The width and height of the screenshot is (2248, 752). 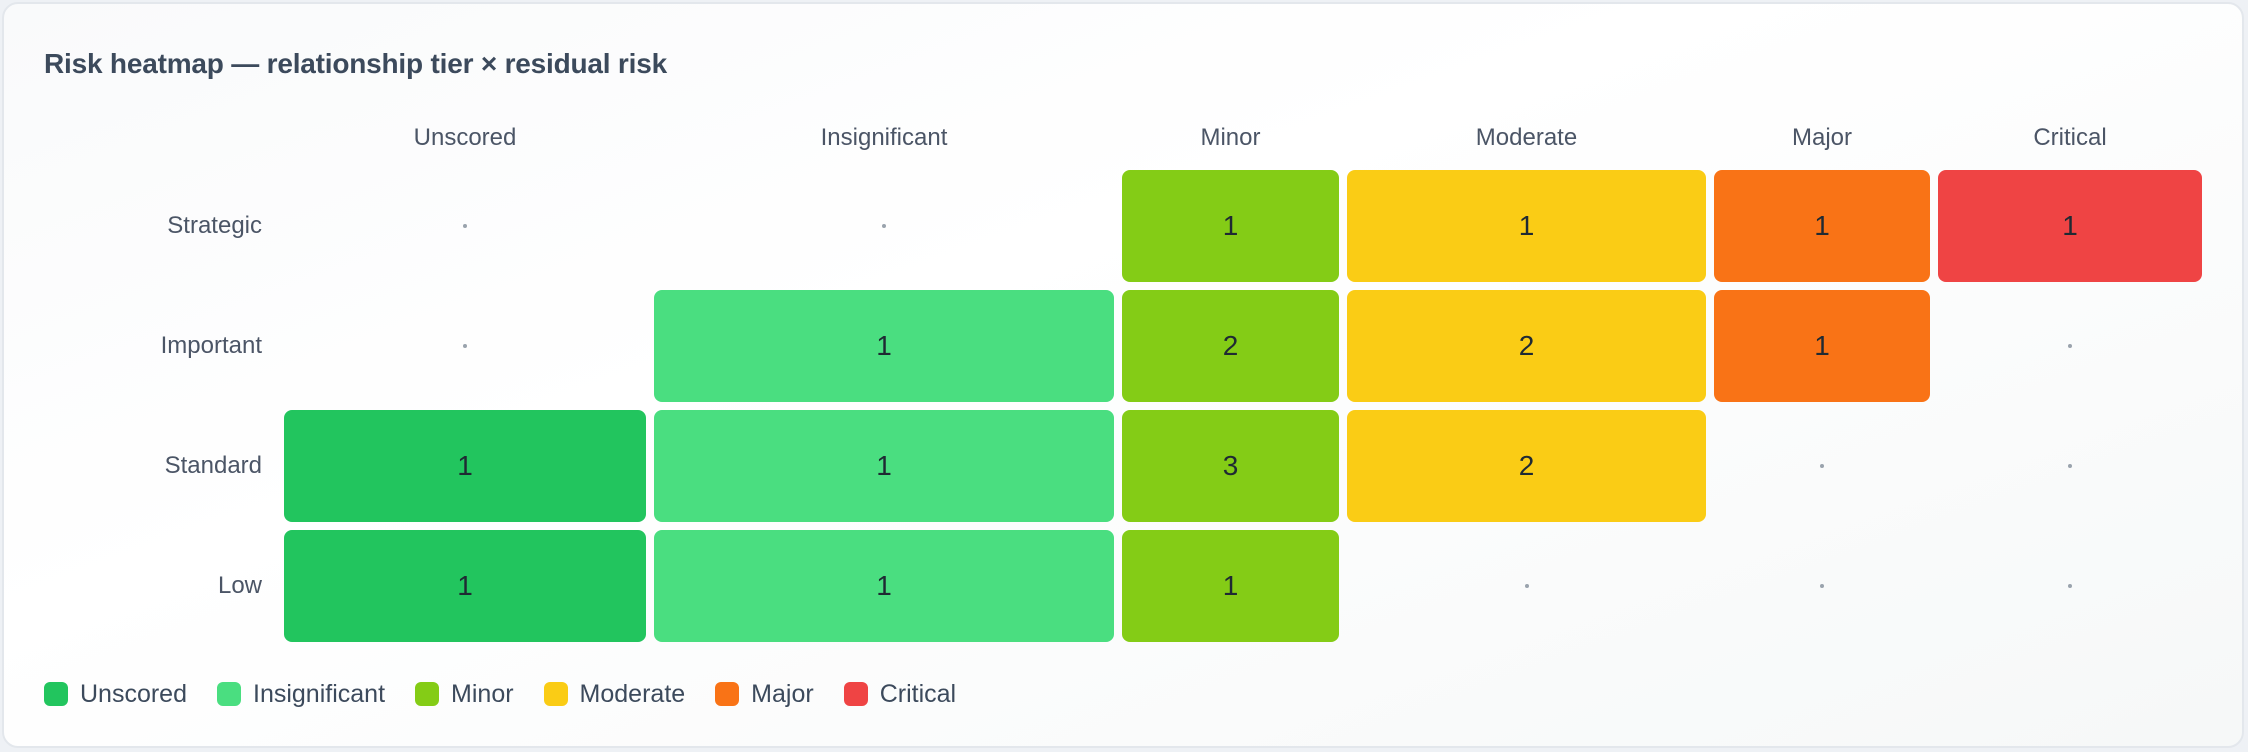 I want to click on heatmap-cell-important-minor: 2, so click(x=1230, y=346).